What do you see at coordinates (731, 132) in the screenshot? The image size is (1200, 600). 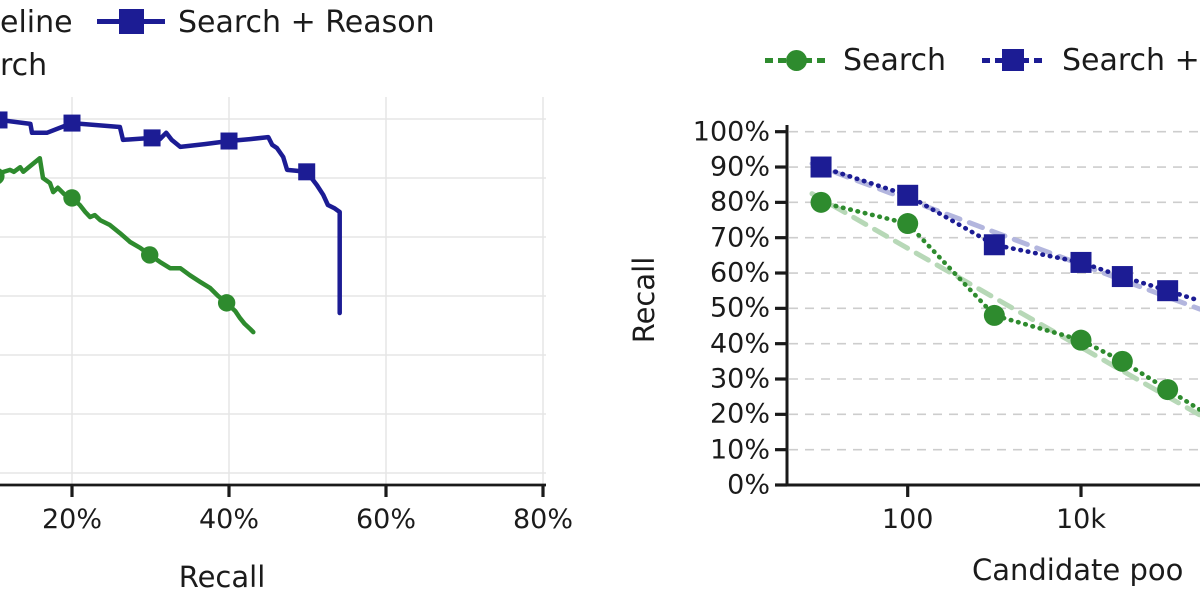 I see `right-y-tick-label: 100%` at bounding box center [731, 132].